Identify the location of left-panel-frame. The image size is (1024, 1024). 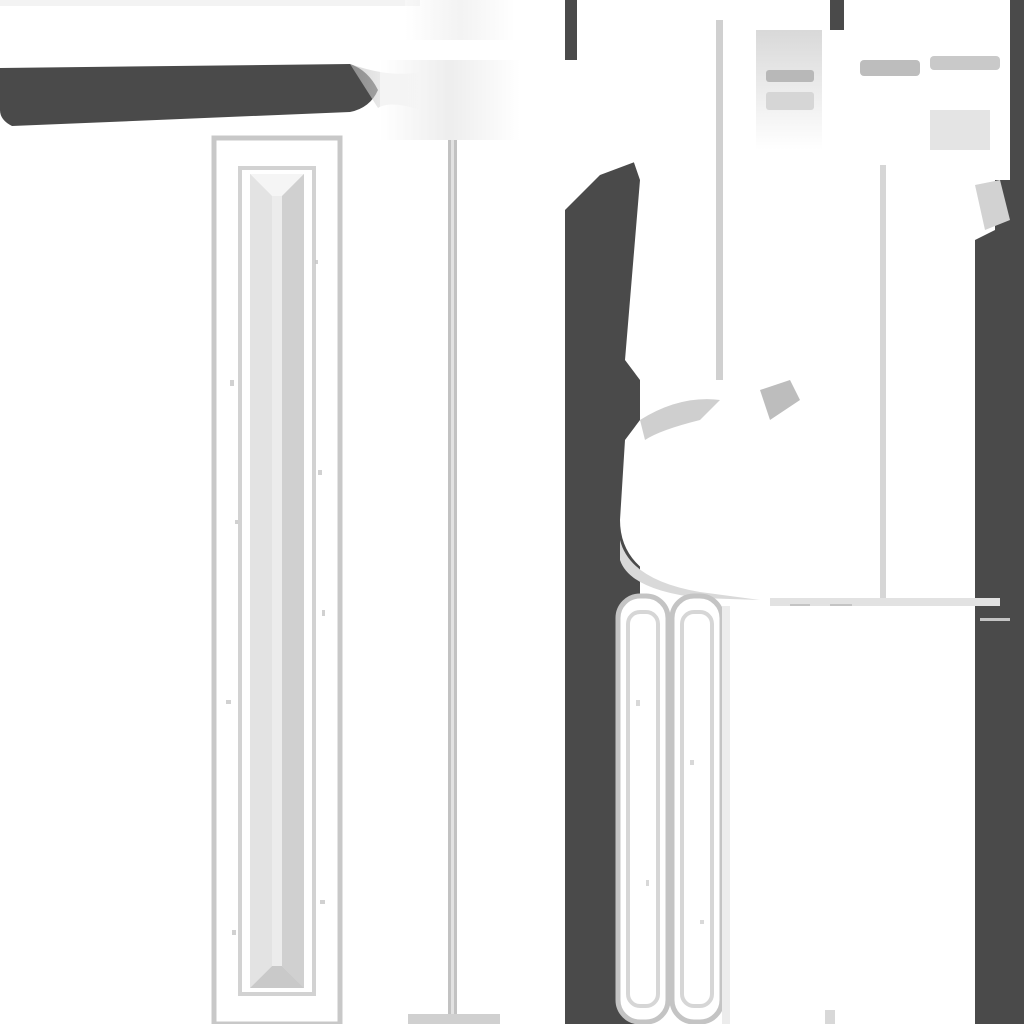
(277, 579).